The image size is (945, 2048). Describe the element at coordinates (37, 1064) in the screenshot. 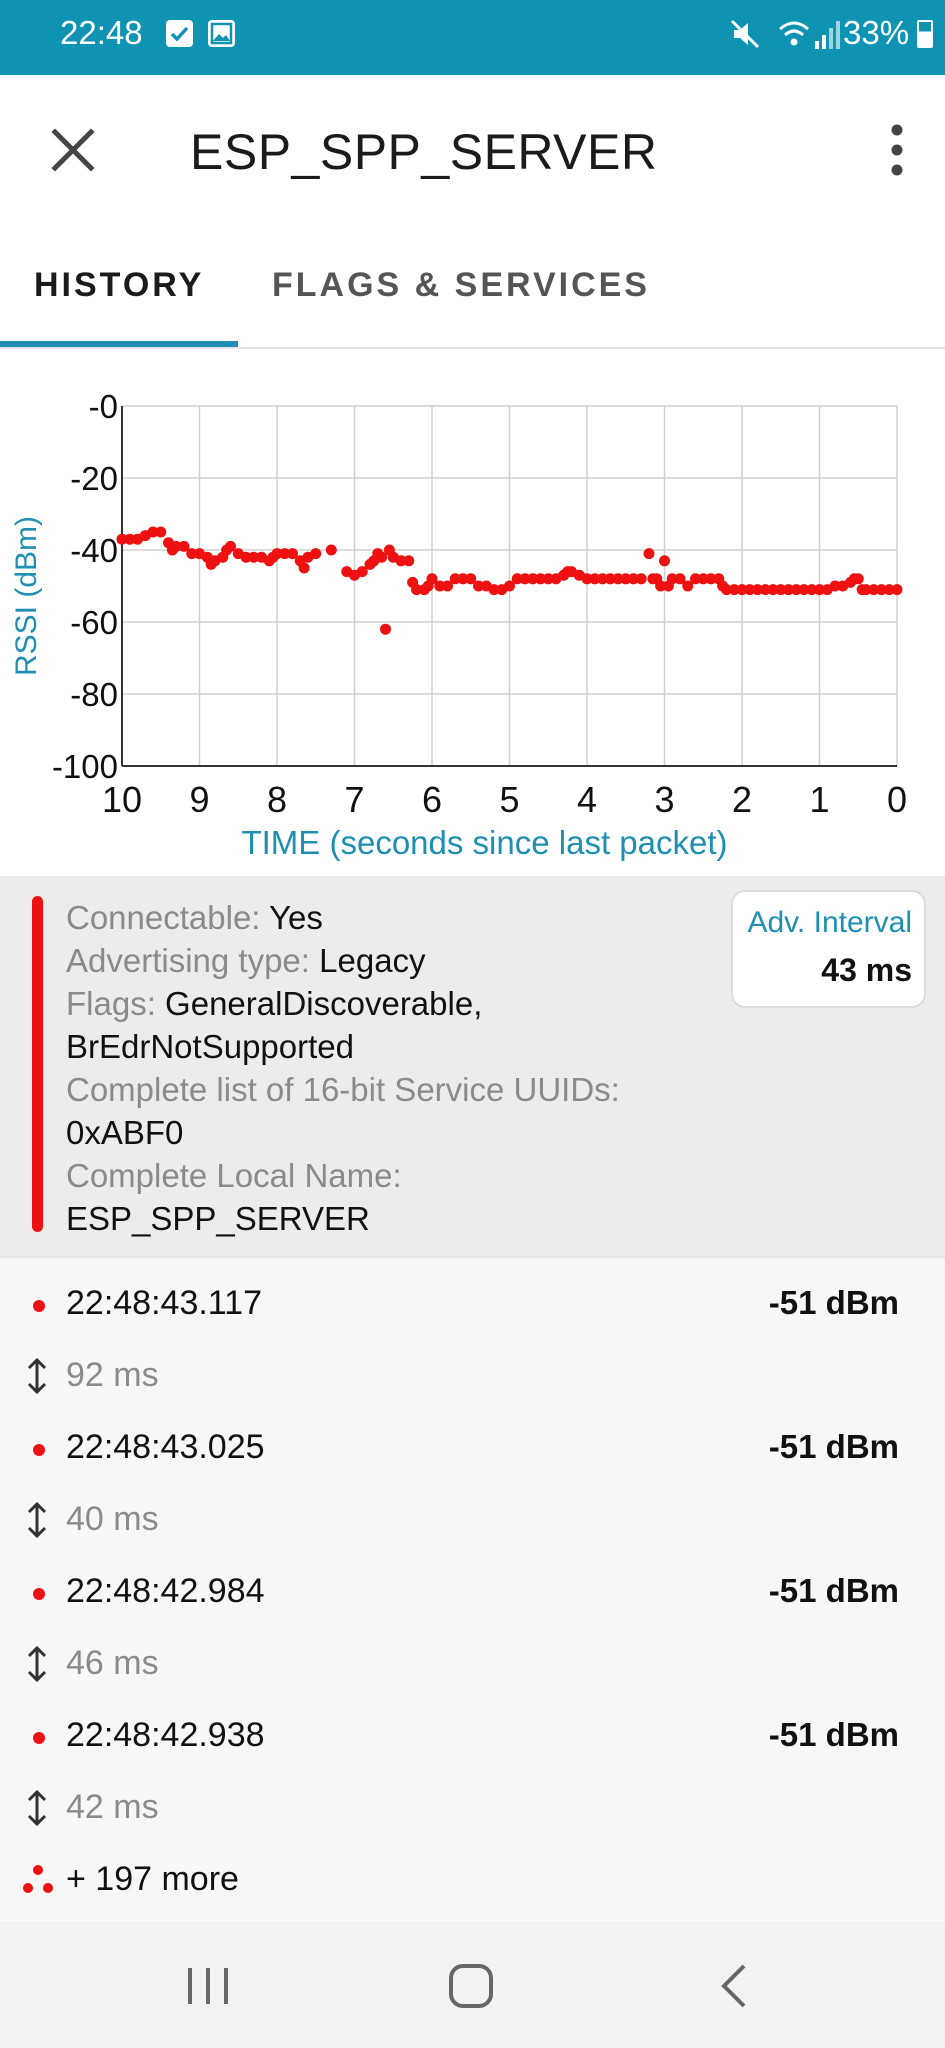

I see `rssi-color-bar` at that location.